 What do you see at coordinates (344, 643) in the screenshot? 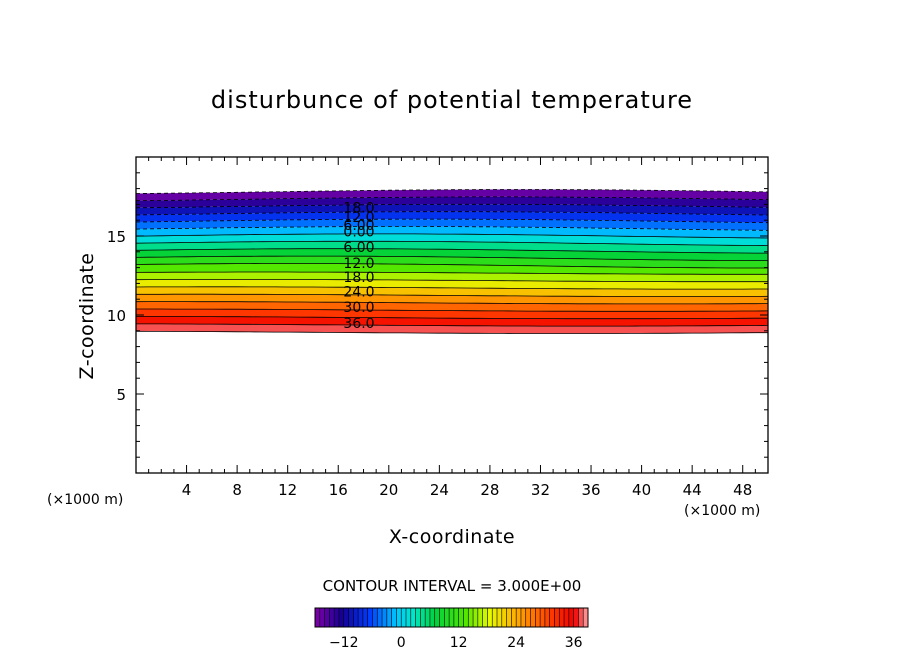
I see `colorbar-tick-label: −12` at bounding box center [344, 643].